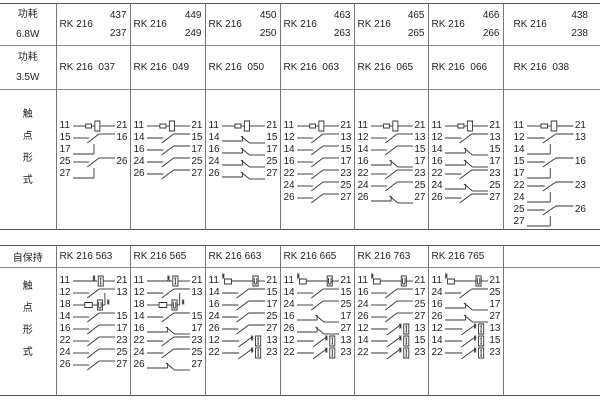  I want to click on label-char: 形, so click(27, 330).